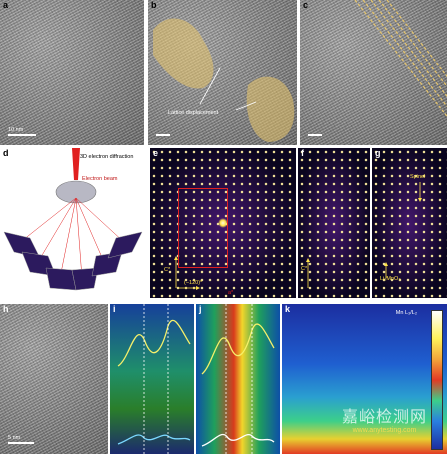  I want to click on scale-bar-b, so click(163, 135).